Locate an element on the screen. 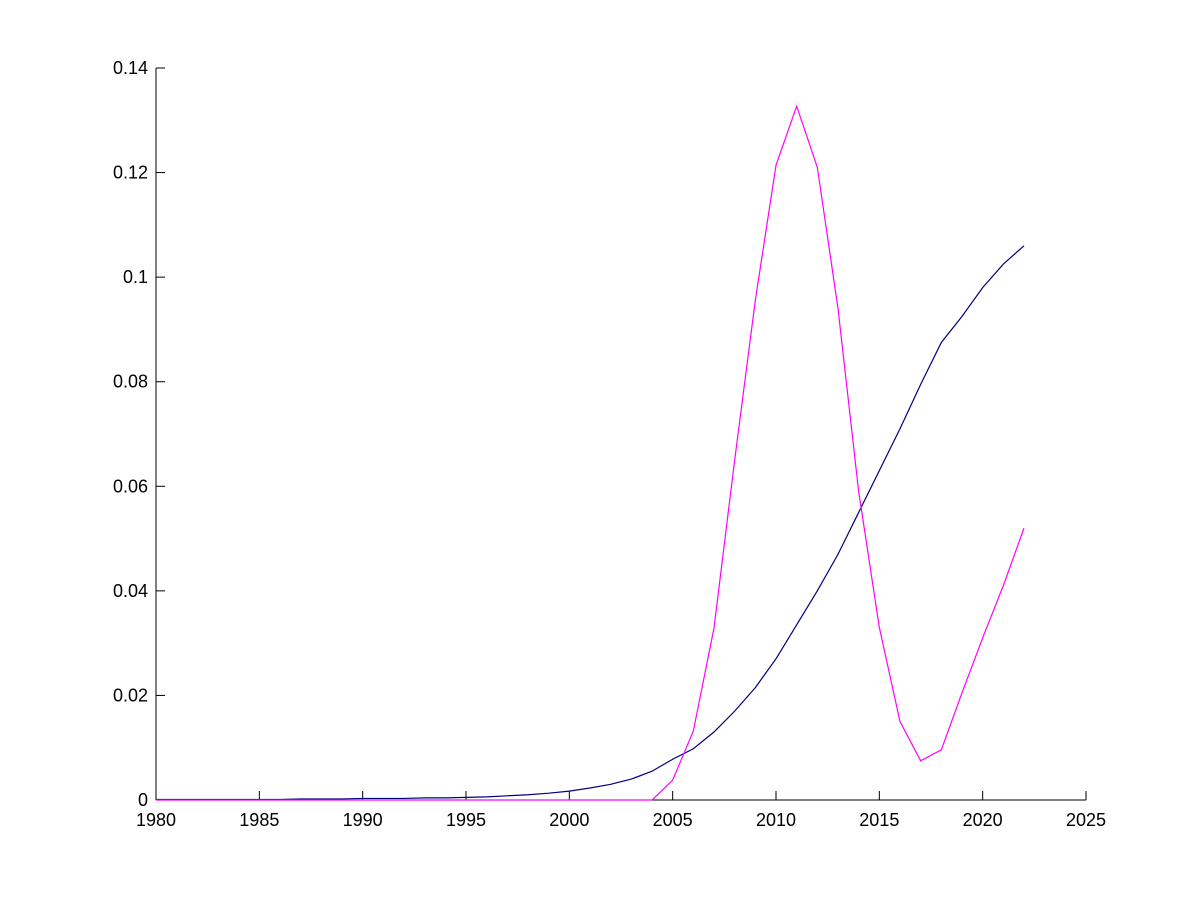  x-tick-label: 1995 is located at coordinates (466, 820).